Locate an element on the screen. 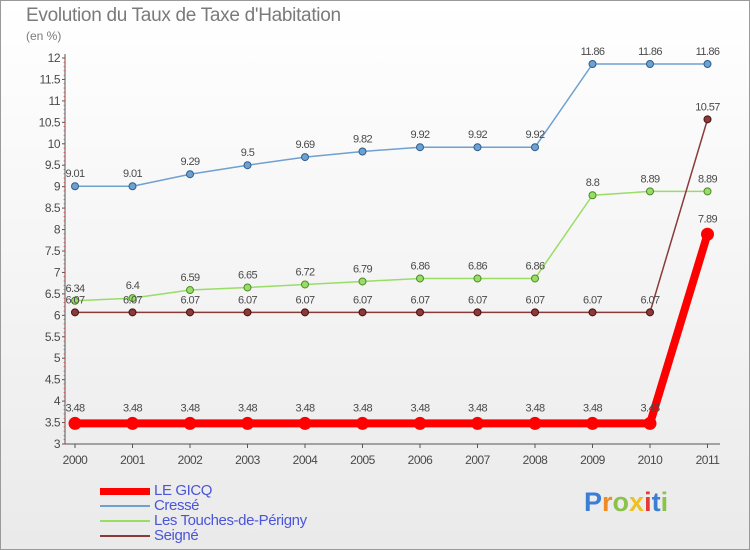 This screenshot has width=750, height=550. x-tick-label: 2007 is located at coordinates (478, 460).